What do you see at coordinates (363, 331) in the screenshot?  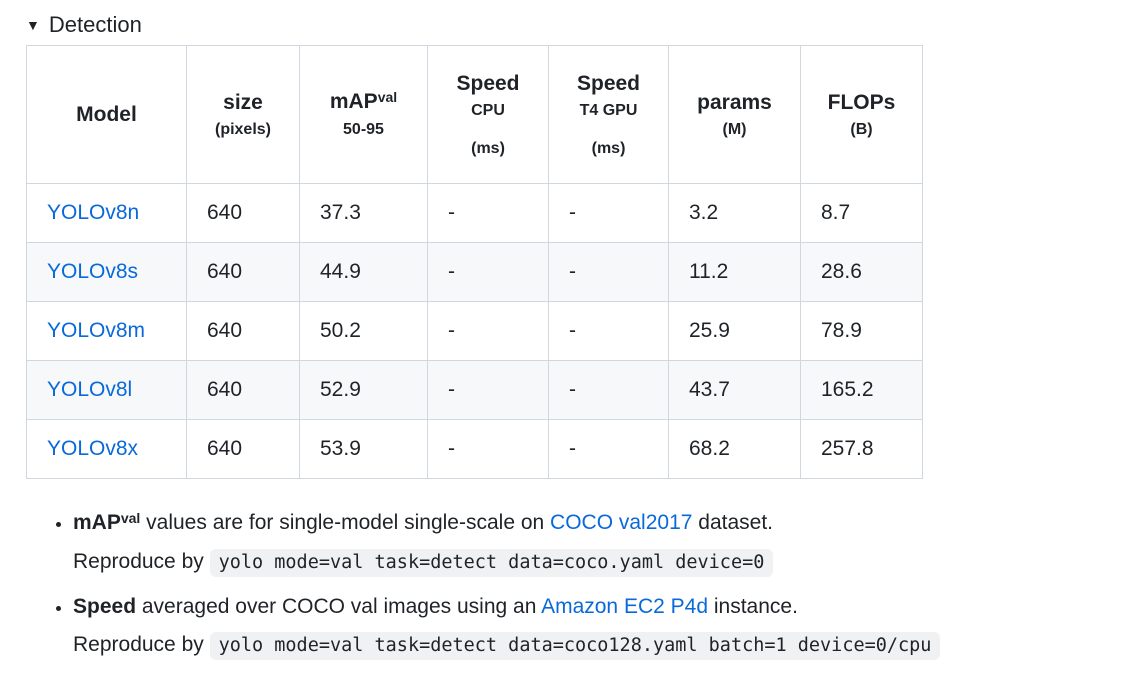 I see `map-cell: 50.2` at bounding box center [363, 331].